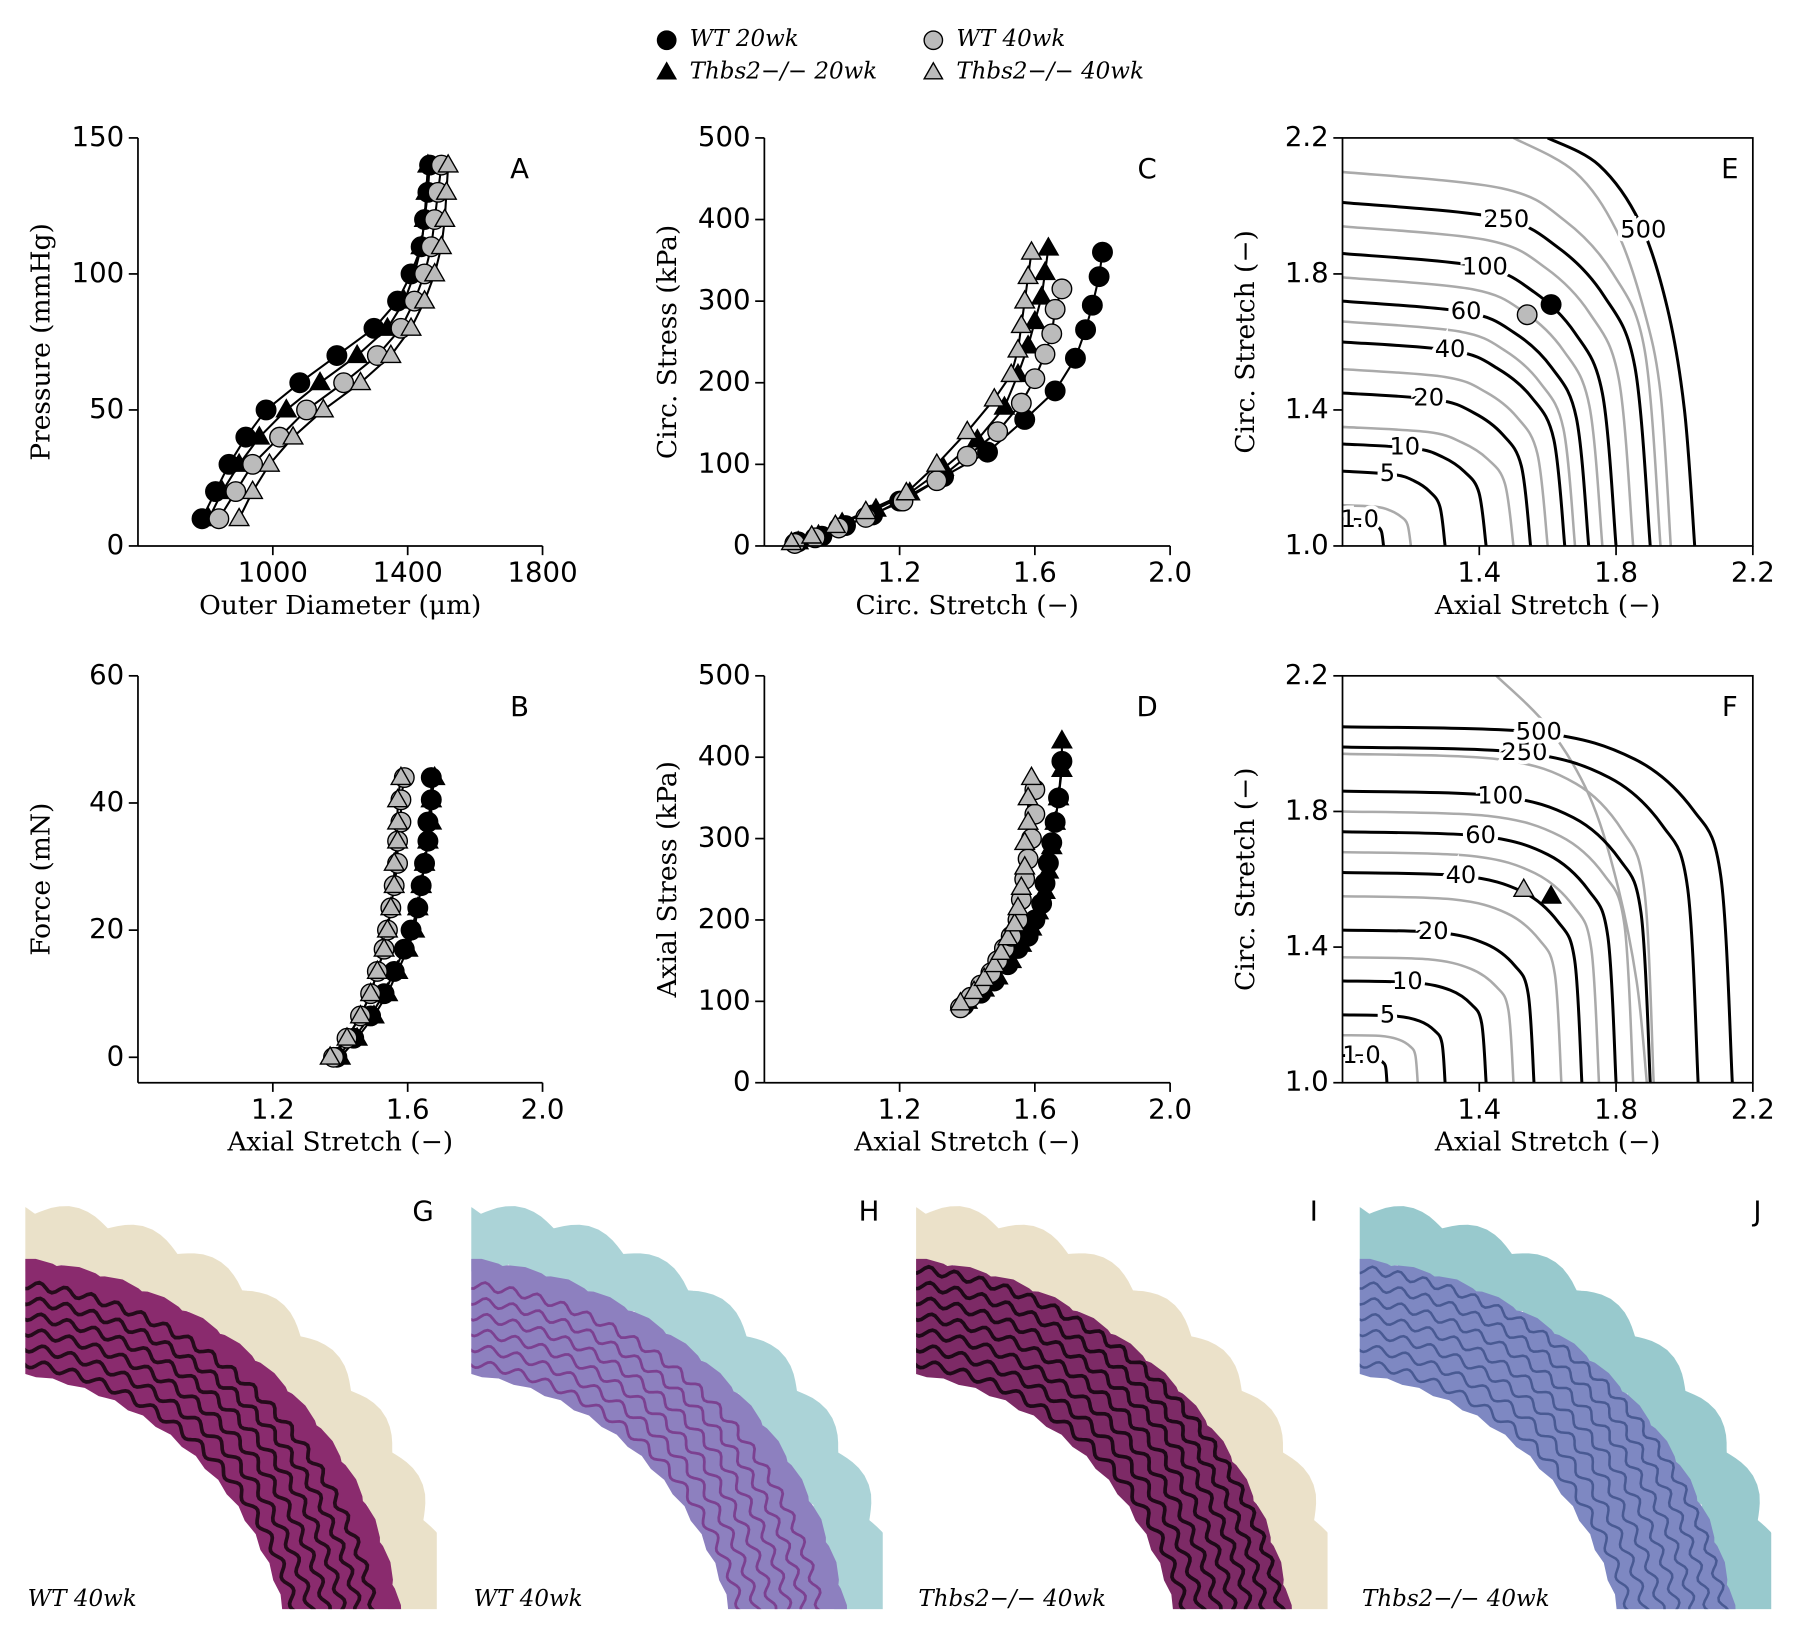 This screenshot has width=1800, height=1647. Describe the element at coordinates (724, 136) in the screenshot. I see `y-tick-label: 500` at that location.